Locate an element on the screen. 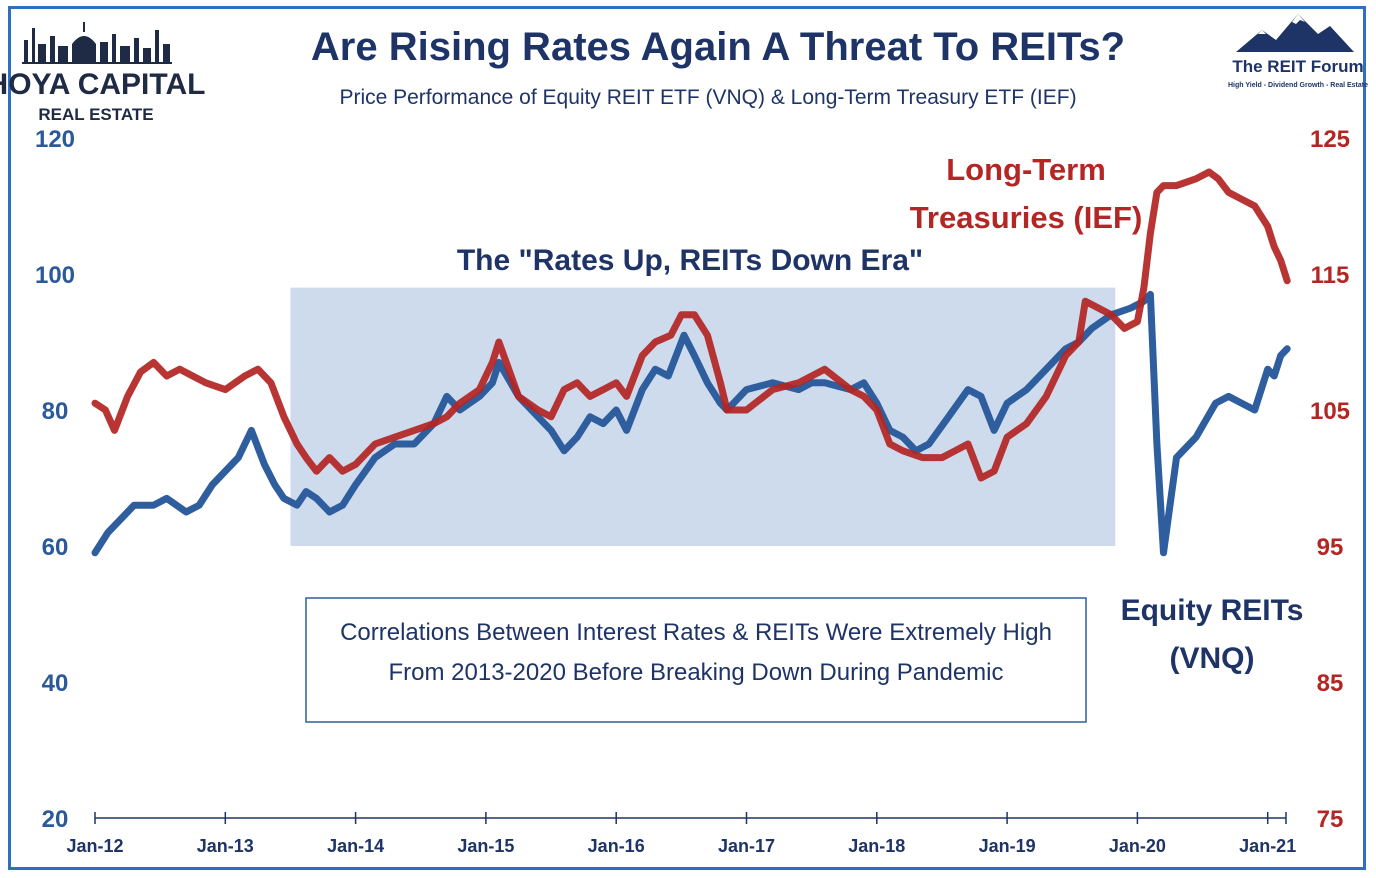  x-tick-label: Jan-17 is located at coordinates (746, 846).